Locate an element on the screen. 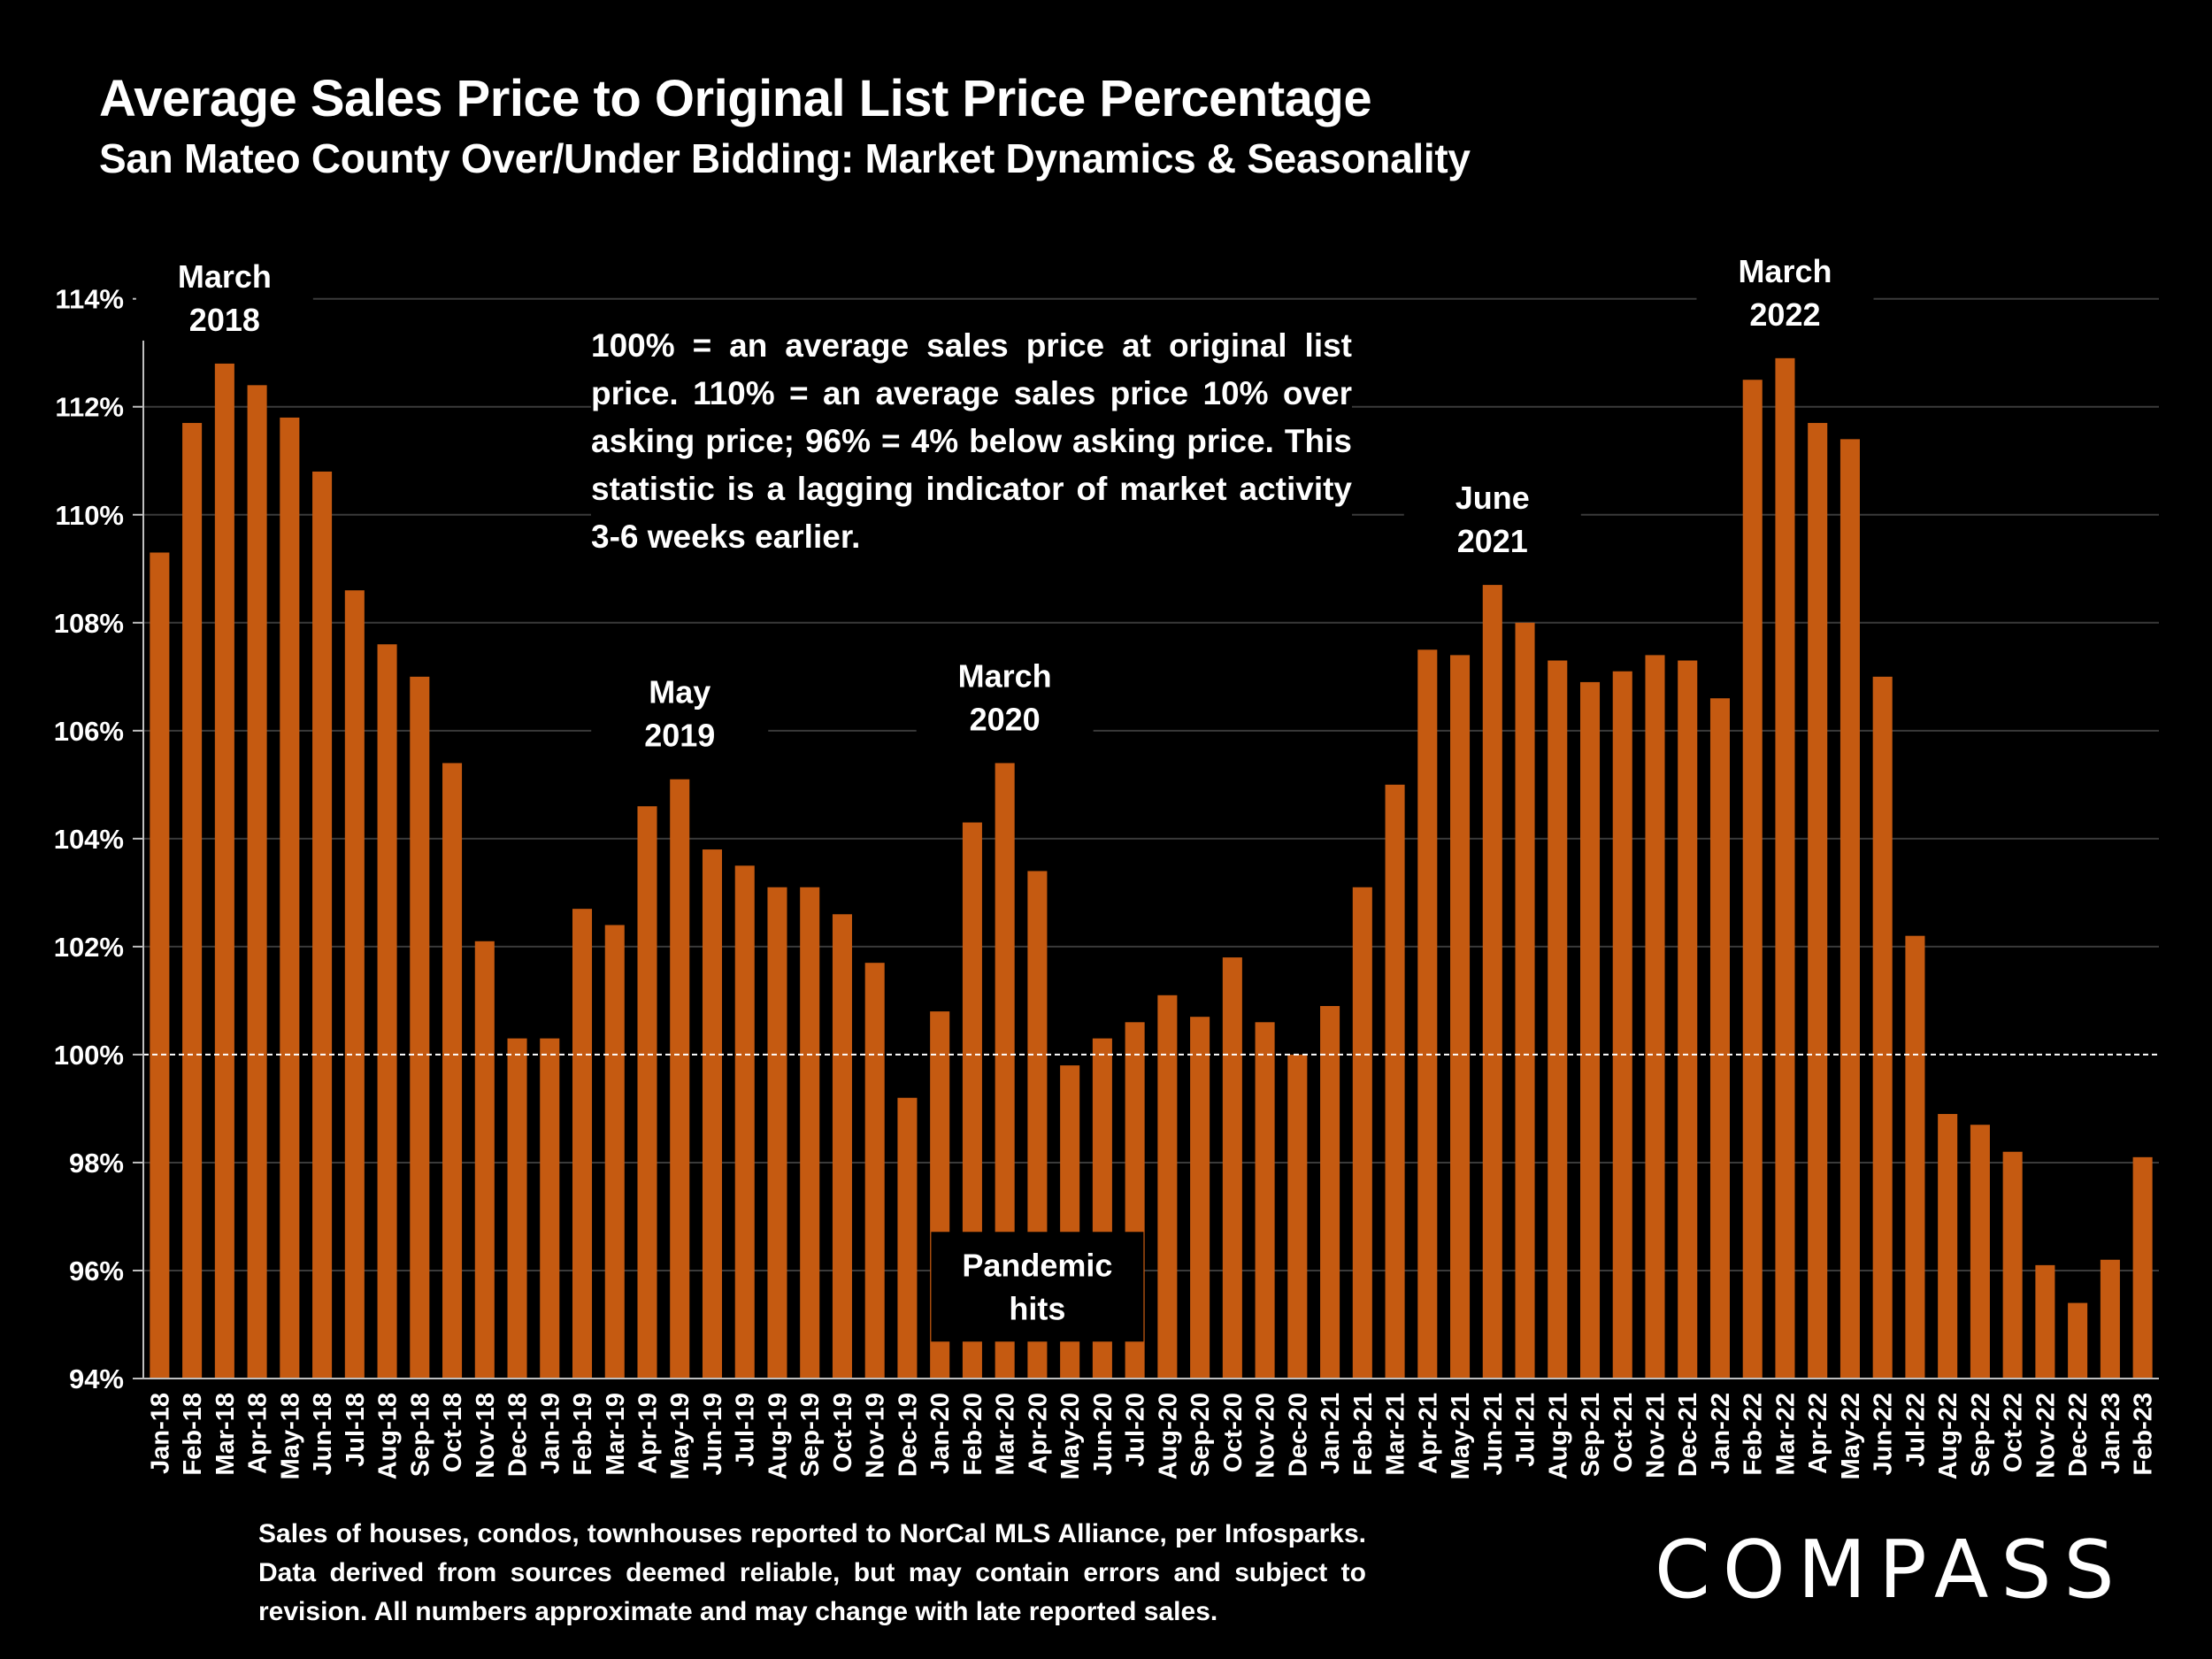 This screenshot has width=2212, height=1659. x-tick-label: Aug-22 is located at coordinates (1948, 1436).